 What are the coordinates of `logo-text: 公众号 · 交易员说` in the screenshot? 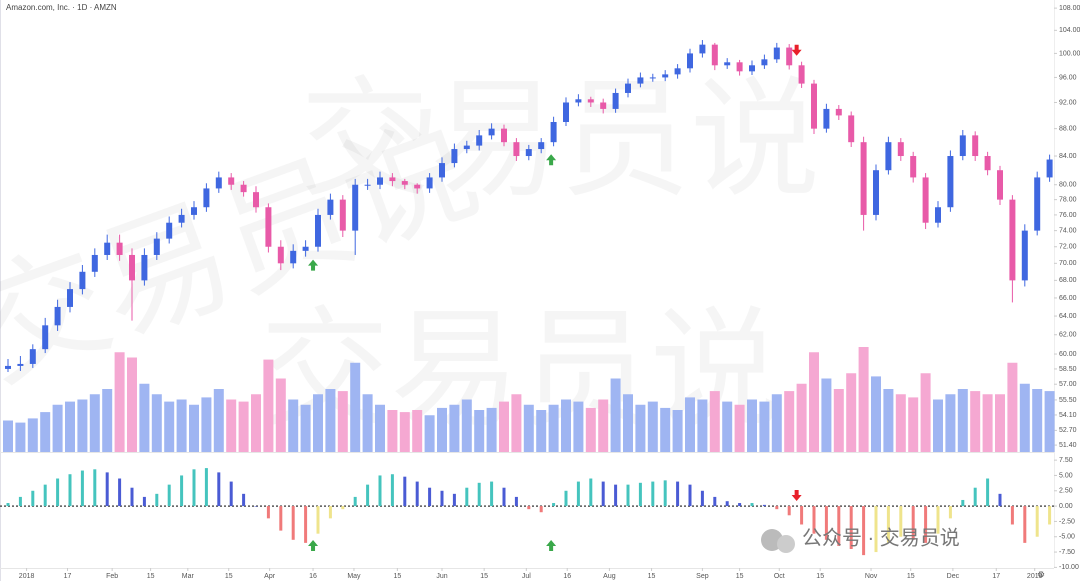 It's located at (881, 537).